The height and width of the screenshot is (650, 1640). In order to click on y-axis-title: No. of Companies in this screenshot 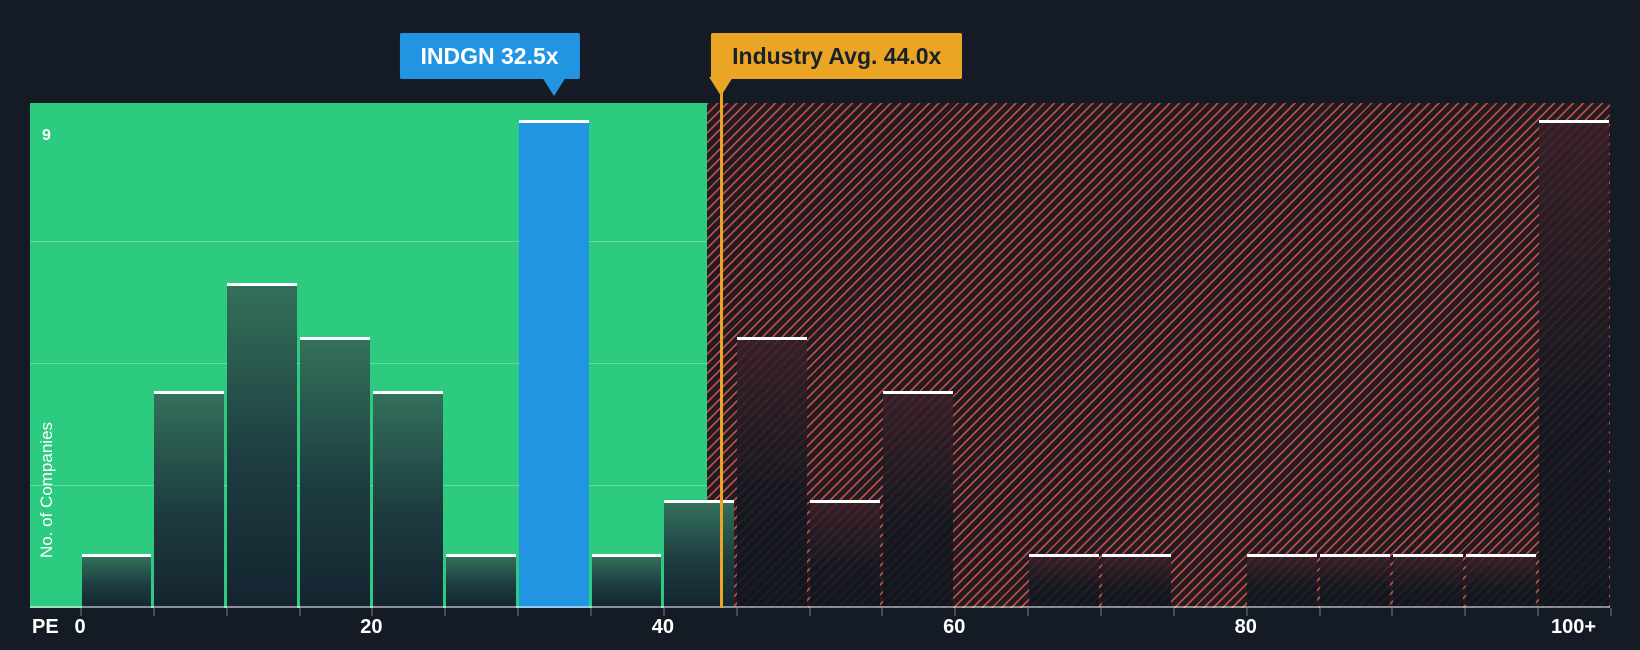, I will do `click(47, 490)`.